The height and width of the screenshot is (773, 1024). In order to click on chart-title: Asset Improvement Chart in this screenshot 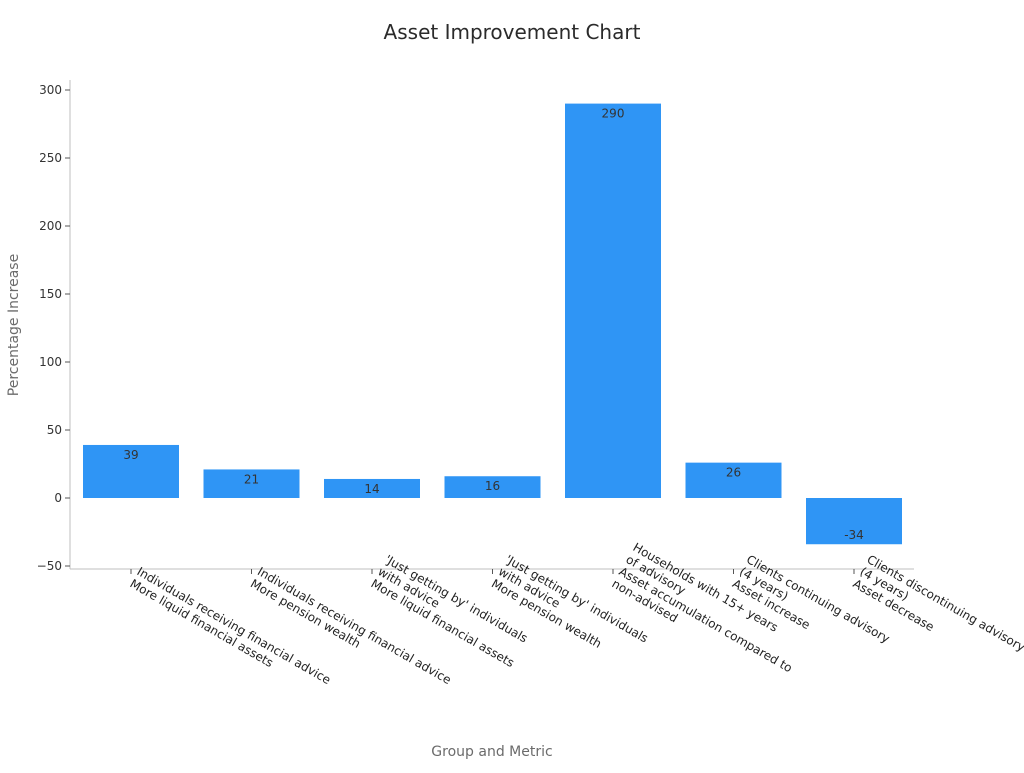, I will do `click(512, 32)`.